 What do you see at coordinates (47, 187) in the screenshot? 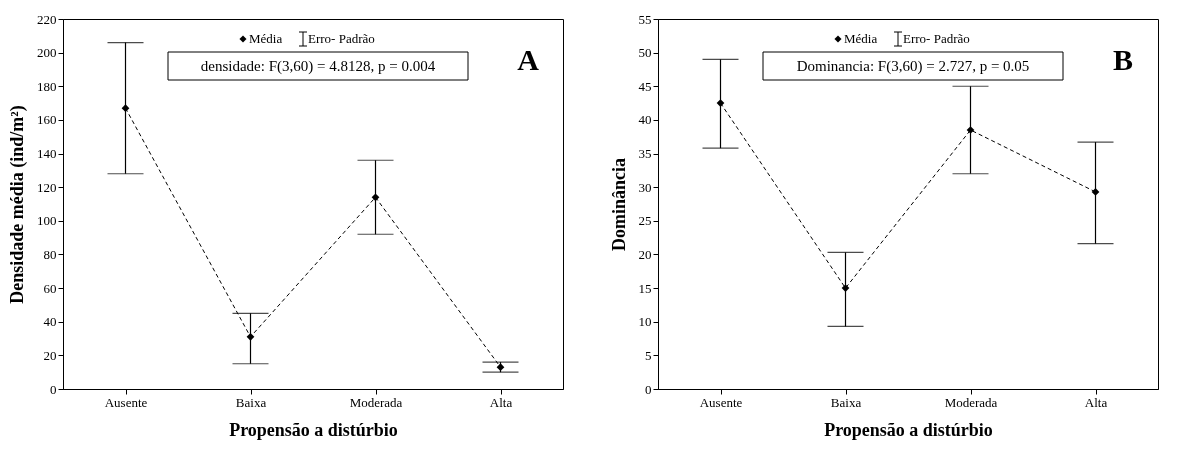
I see `y-tick-label: 120` at bounding box center [47, 187].